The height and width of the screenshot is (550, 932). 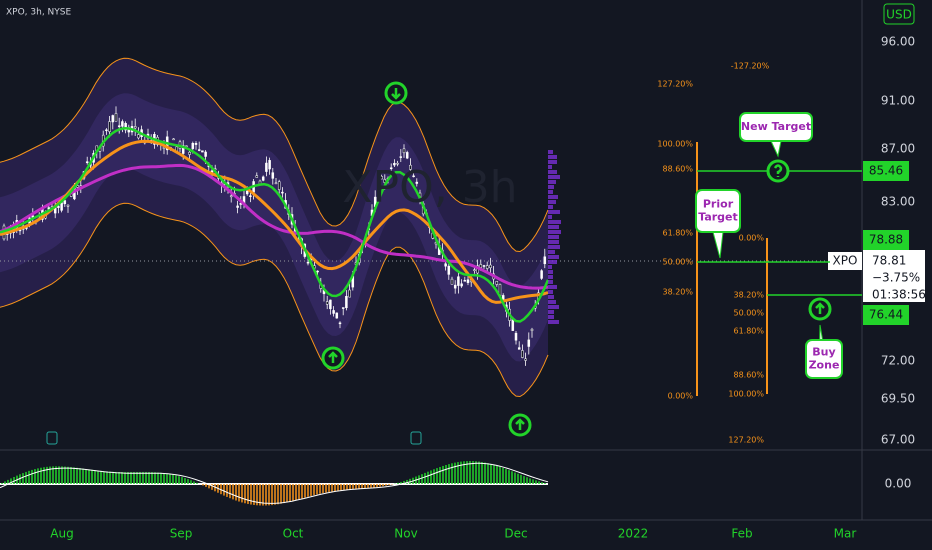 What do you see at coordinates (823, 352) in the screenshot?
I see `callout-text: Buy` at bounding box center [823, 352].